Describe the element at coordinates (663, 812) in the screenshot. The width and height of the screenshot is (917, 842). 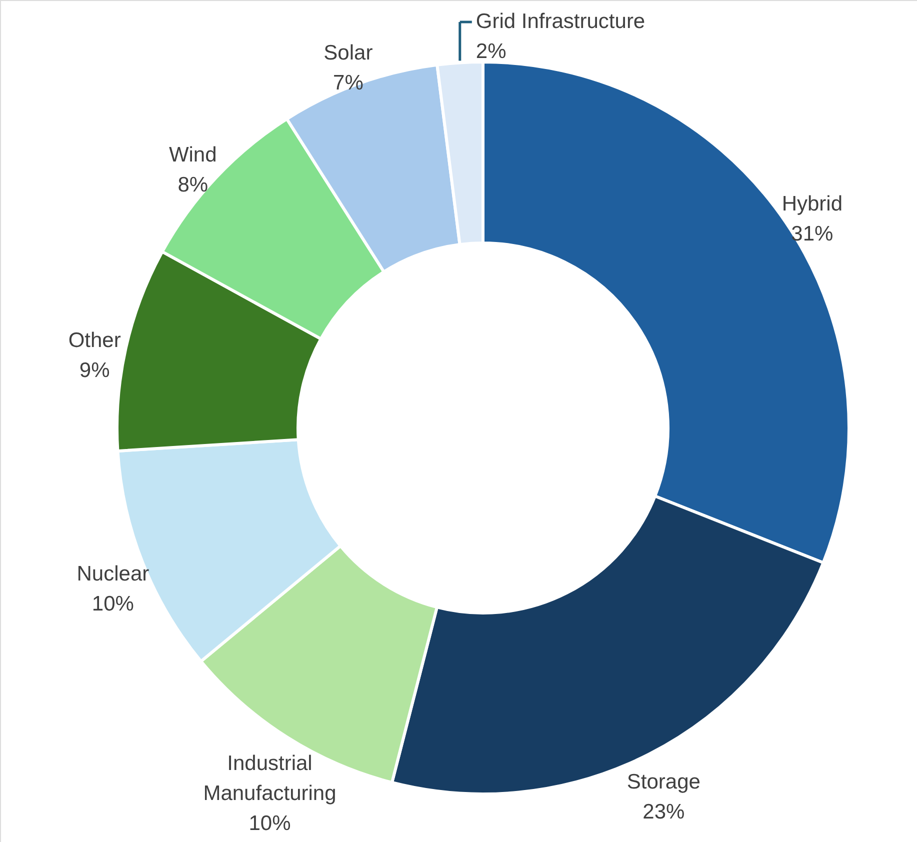
I see `data-label: 23%` at that location.